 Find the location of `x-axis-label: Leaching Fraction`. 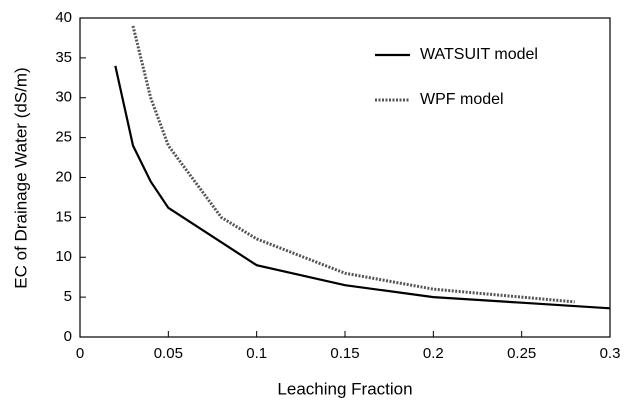

x-axis-label: Leaching Fraction is located at coordinates (344, 388).